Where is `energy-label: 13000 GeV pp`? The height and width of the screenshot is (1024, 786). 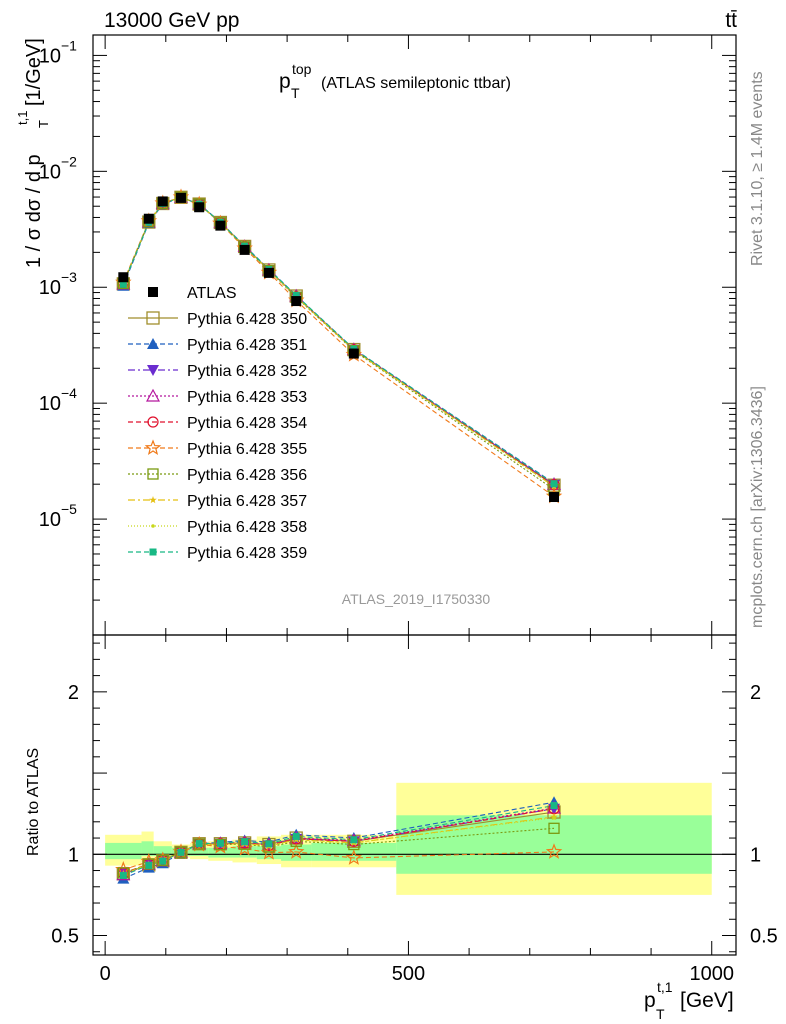 energy-label: 13000 GeV pp is located at coordinates (171, 20).